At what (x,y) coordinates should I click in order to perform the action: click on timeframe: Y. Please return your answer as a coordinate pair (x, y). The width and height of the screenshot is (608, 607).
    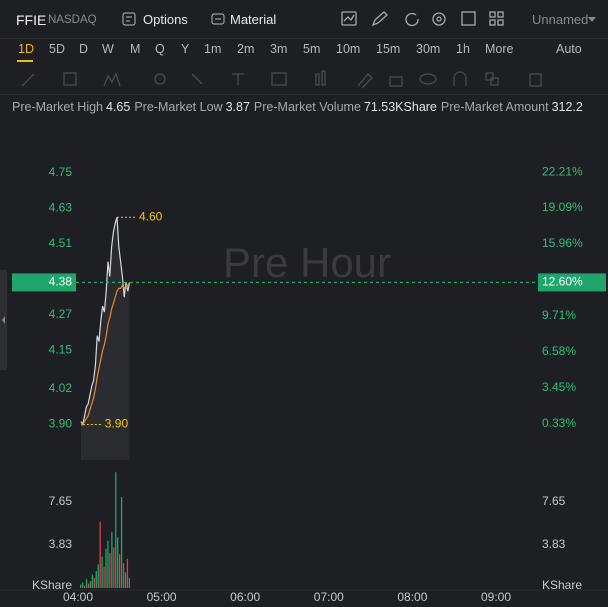
    Looking at the image, I should click on (185, 49).